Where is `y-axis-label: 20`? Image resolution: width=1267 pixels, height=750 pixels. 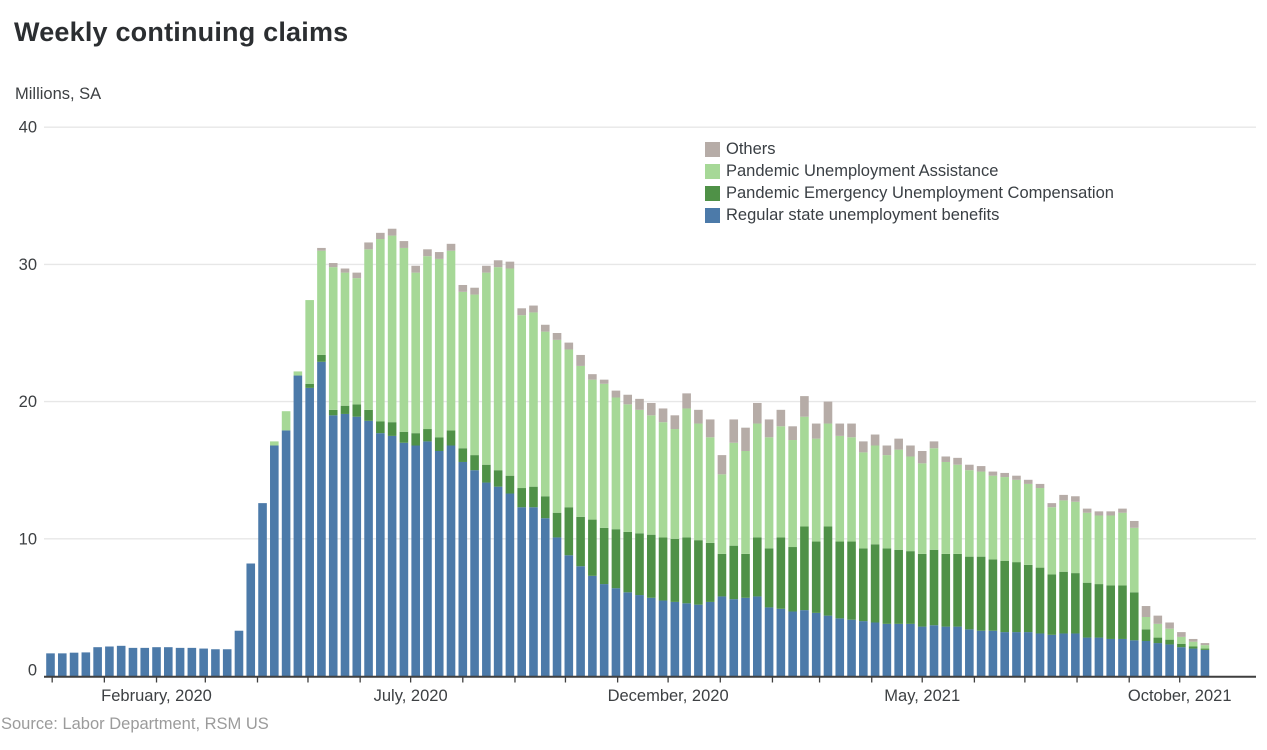
y-axis-label: 20 is located at coordinates (28, 402).